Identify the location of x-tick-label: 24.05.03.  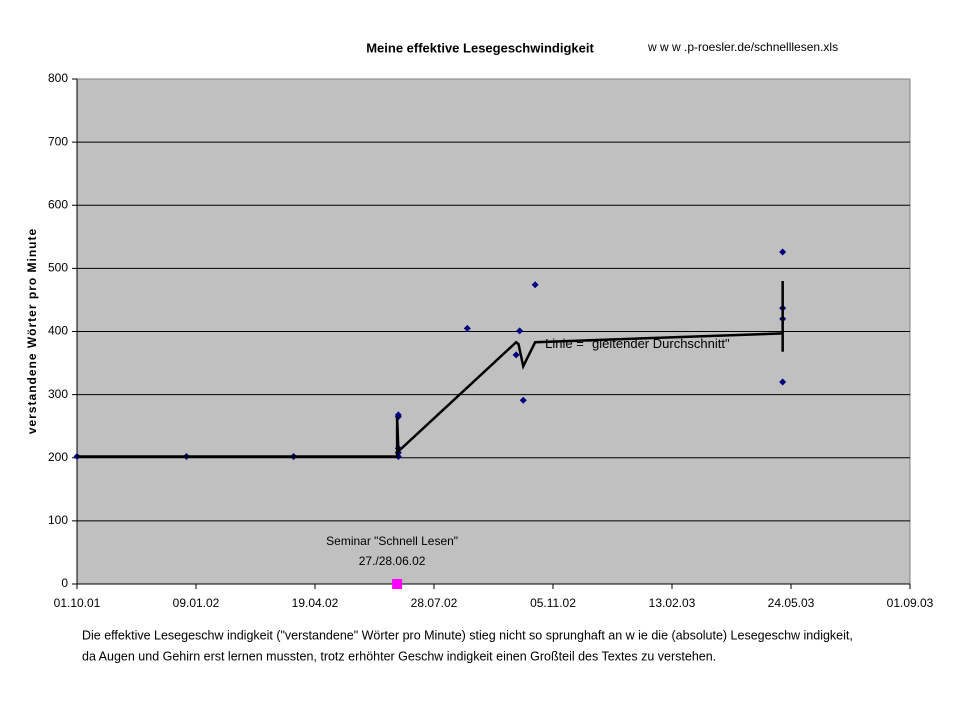
(791, 603).